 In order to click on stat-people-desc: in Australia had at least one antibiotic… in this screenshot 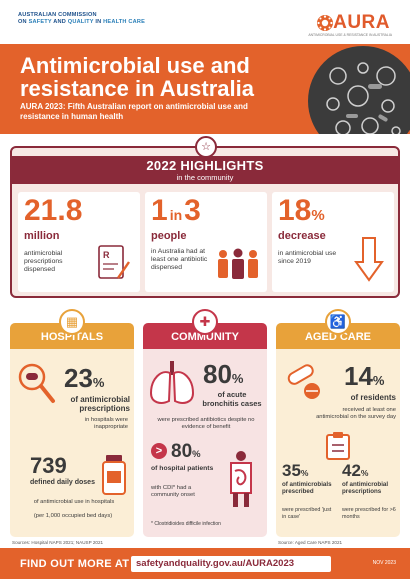, I will do `click(179, 259)`.